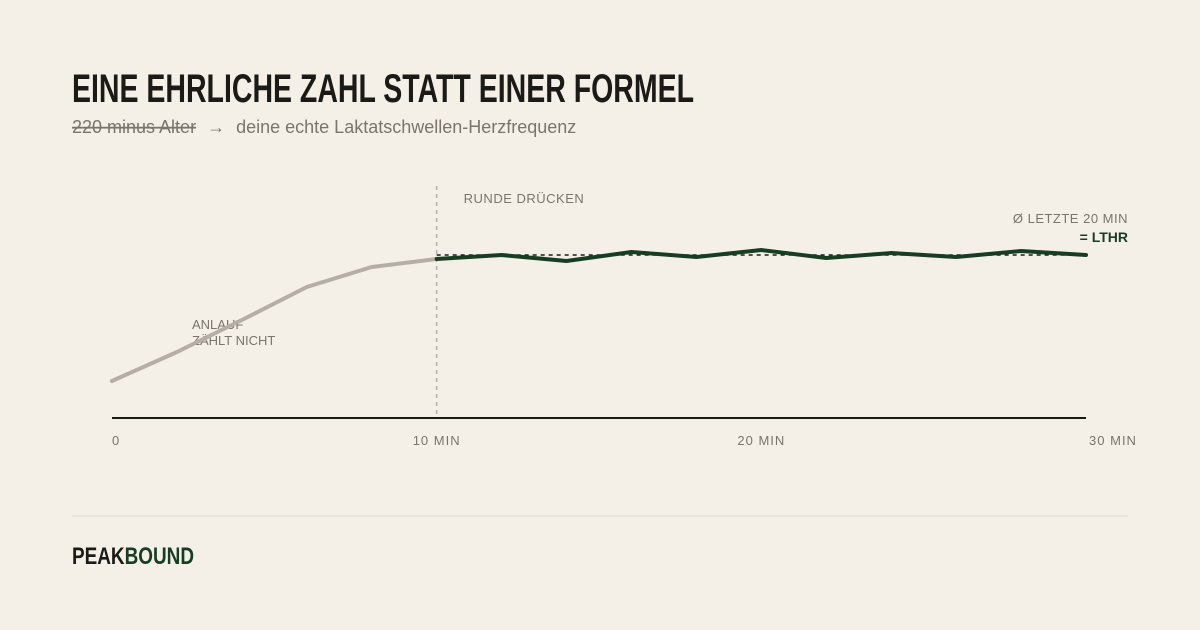 The height and width of the screenshot is (630, 1200). Describe the element at coordinates (406, 127) in the screenshot. I see `subtitle-new: deine echte Laktatschwellen-Herzfrequenz` at that location.